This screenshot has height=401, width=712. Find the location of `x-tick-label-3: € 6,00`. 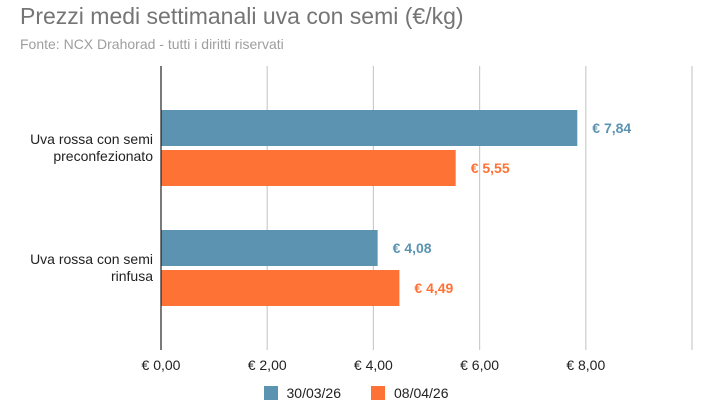

x-tick-label-3: € 6,00 is located at coordinates (479, 365).